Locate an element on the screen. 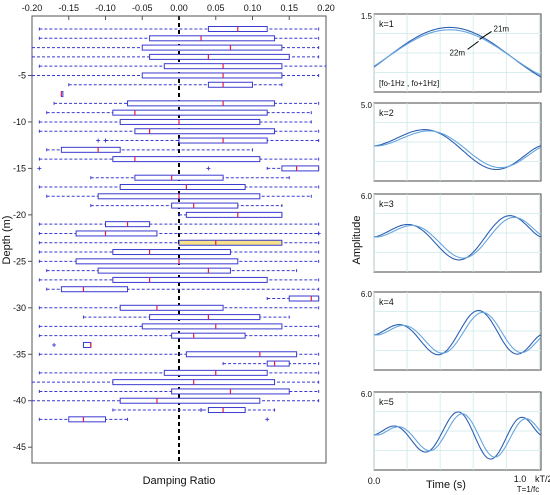 This screenshot has width=550, height=495. x-tick-label: 0.05 is located at coordinates (216, 8).